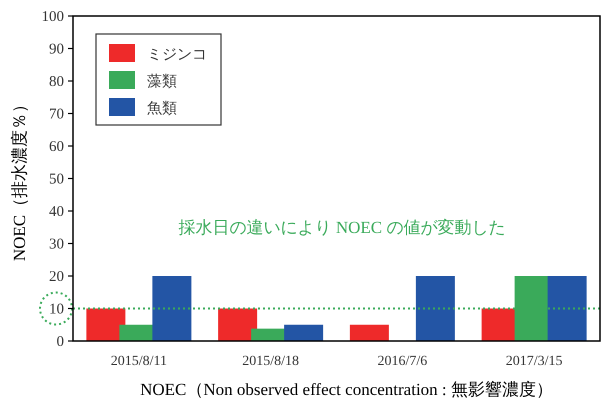 The image size is (604, 403). Describe the element at coordinates (56, 147) in the screenshot. I see `y-tick-label: 60` at that location.